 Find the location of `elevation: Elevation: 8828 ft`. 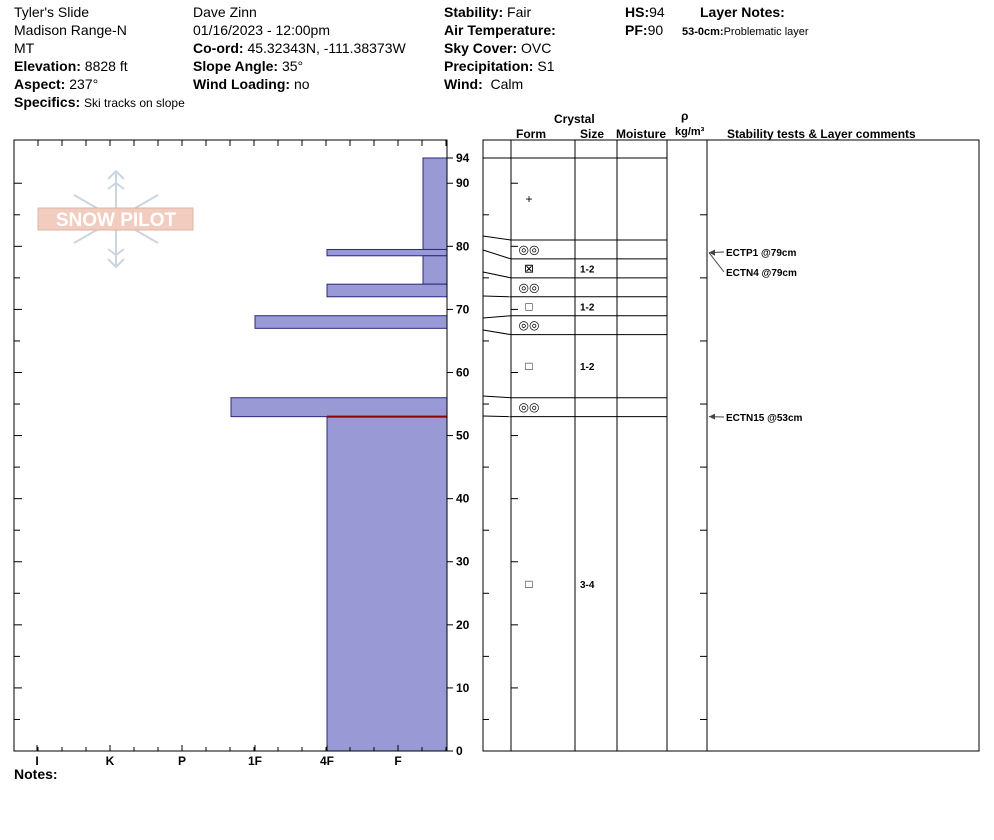

elevation: Elevation: 8828 ft is located at coordinates (71, 66).